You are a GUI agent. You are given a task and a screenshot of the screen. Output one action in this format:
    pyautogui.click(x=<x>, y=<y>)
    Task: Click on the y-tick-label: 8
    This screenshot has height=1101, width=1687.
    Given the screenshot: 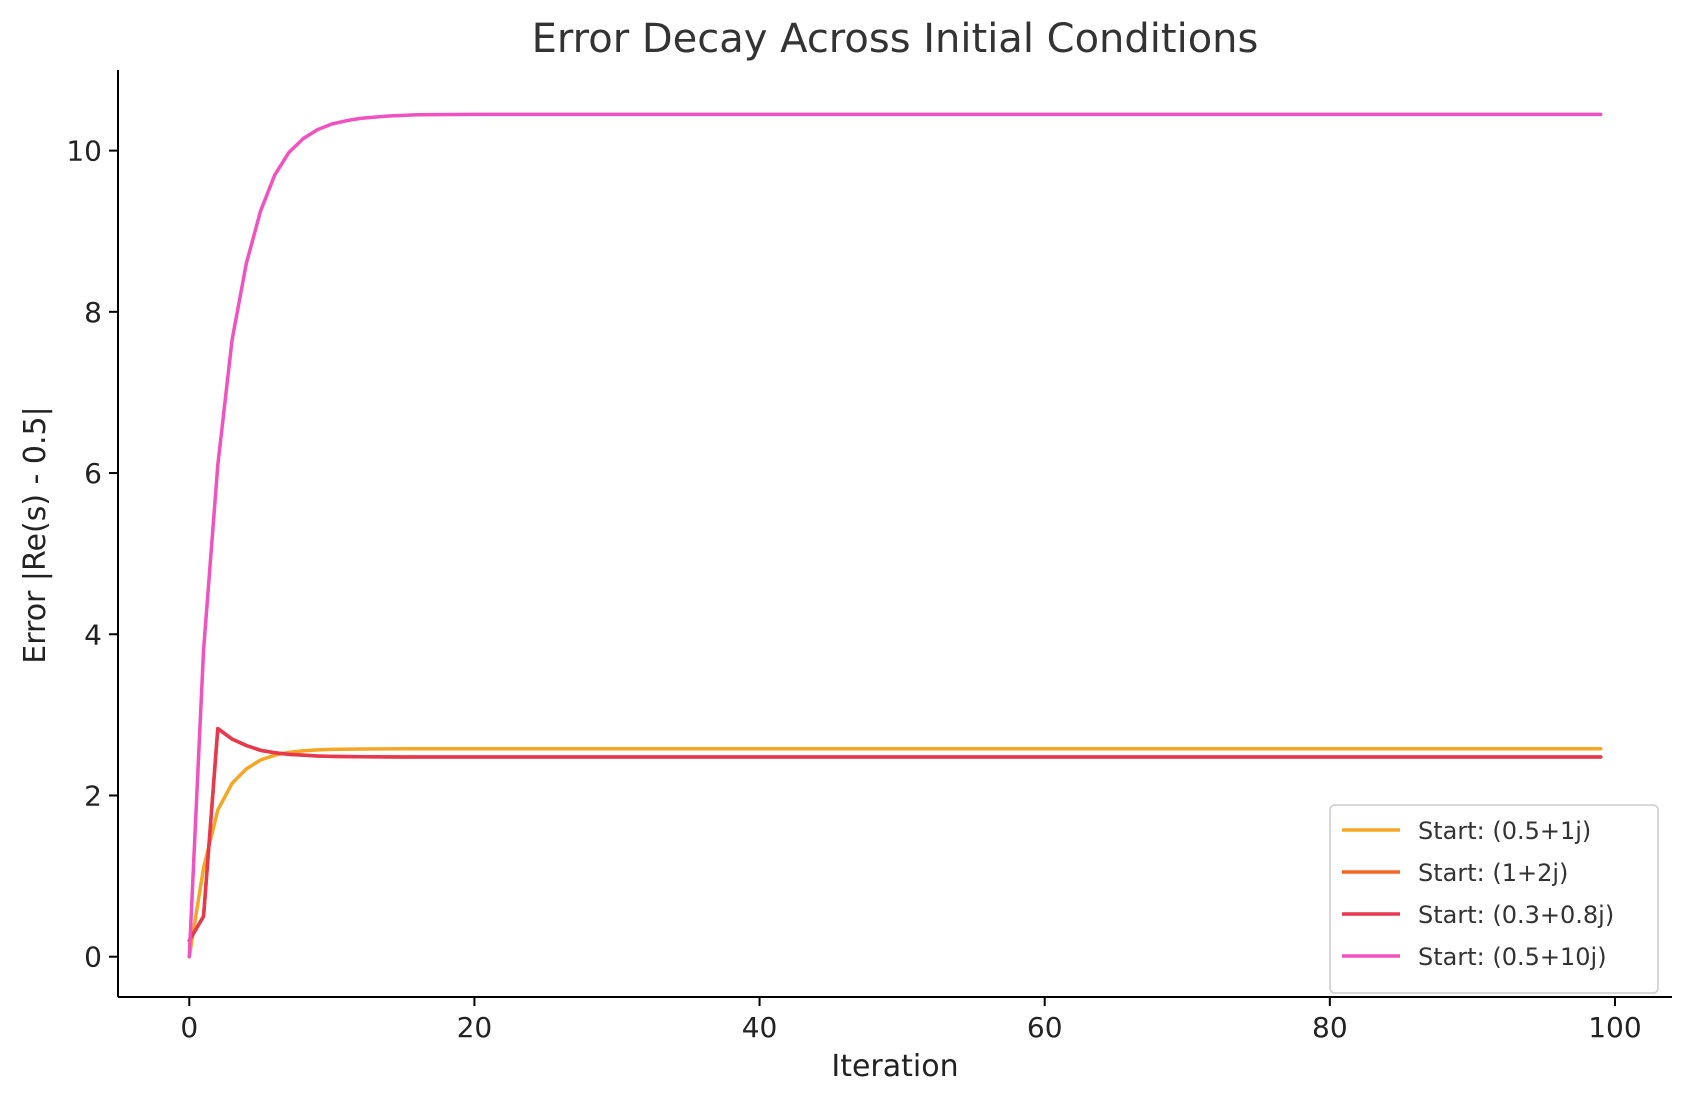 What is the action you would take?
    pyautogui.click(x=93, y=312)
    